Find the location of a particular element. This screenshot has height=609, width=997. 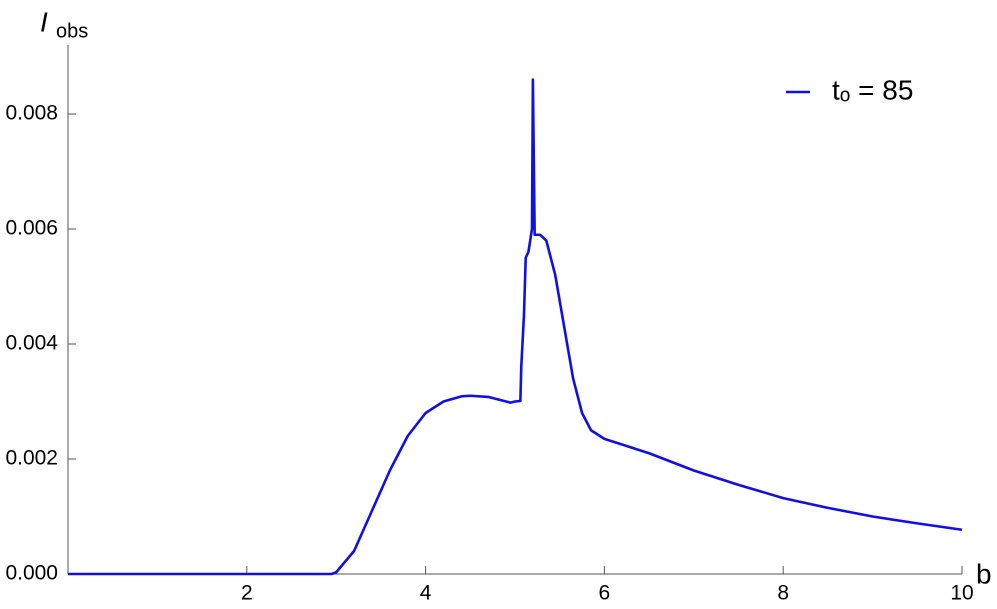

x-tick-label: 6 is located at coordinates (605, 593).